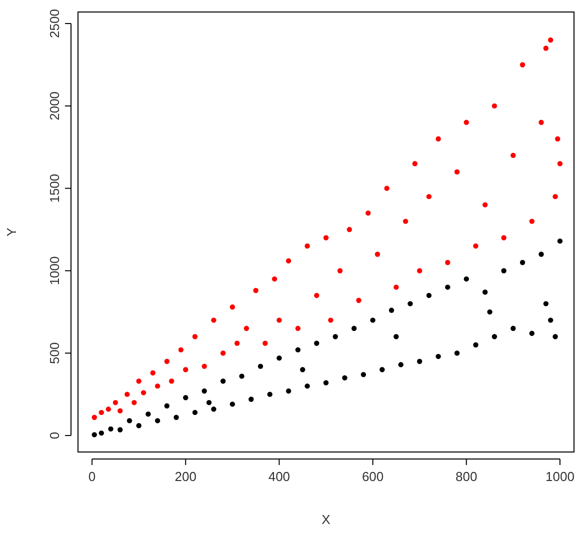 This screenshot has height=536, width=584. Describe the element at coordinates (373, 476) in the screenshot. I see `x-tick-label: 600` at that location.